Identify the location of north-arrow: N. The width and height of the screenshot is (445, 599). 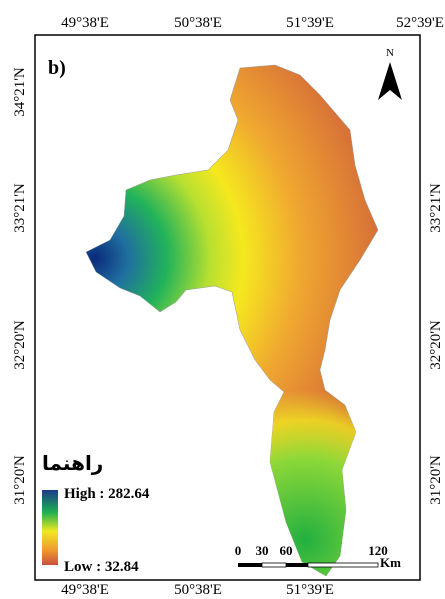
(390, 73).